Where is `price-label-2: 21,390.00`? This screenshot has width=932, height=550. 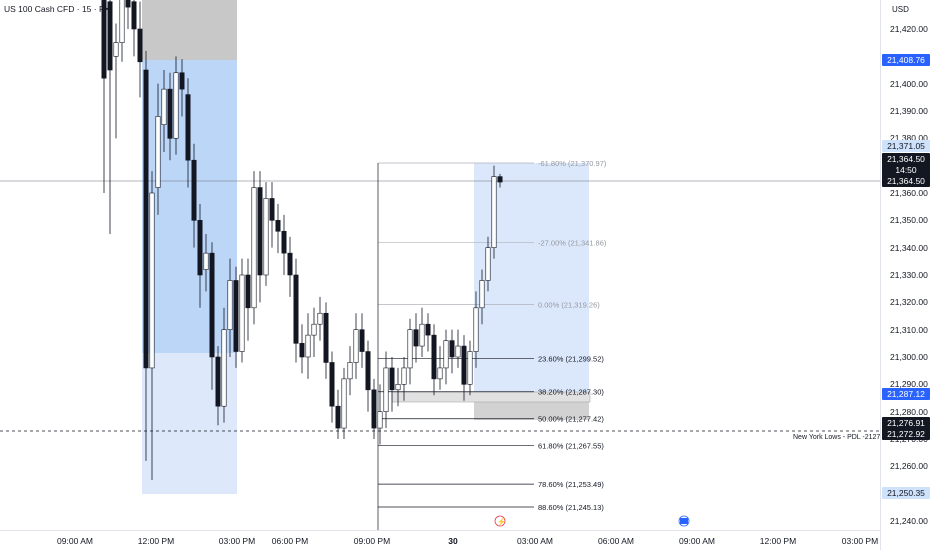
price-label-2: 21,390.00 is located at coordinates (909, 111).